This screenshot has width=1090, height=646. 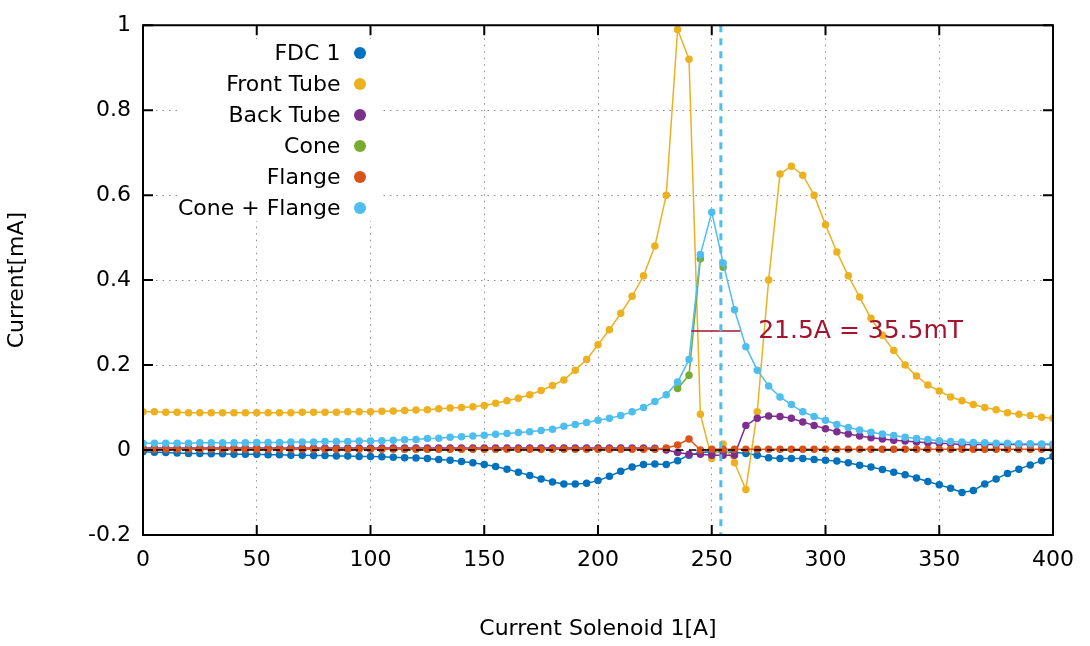 What do you see at coordinates (598, 627) in the screenshot?
I see `x-axis-title: Current Solenoid 1[A]` at bounding box center [598, 627].